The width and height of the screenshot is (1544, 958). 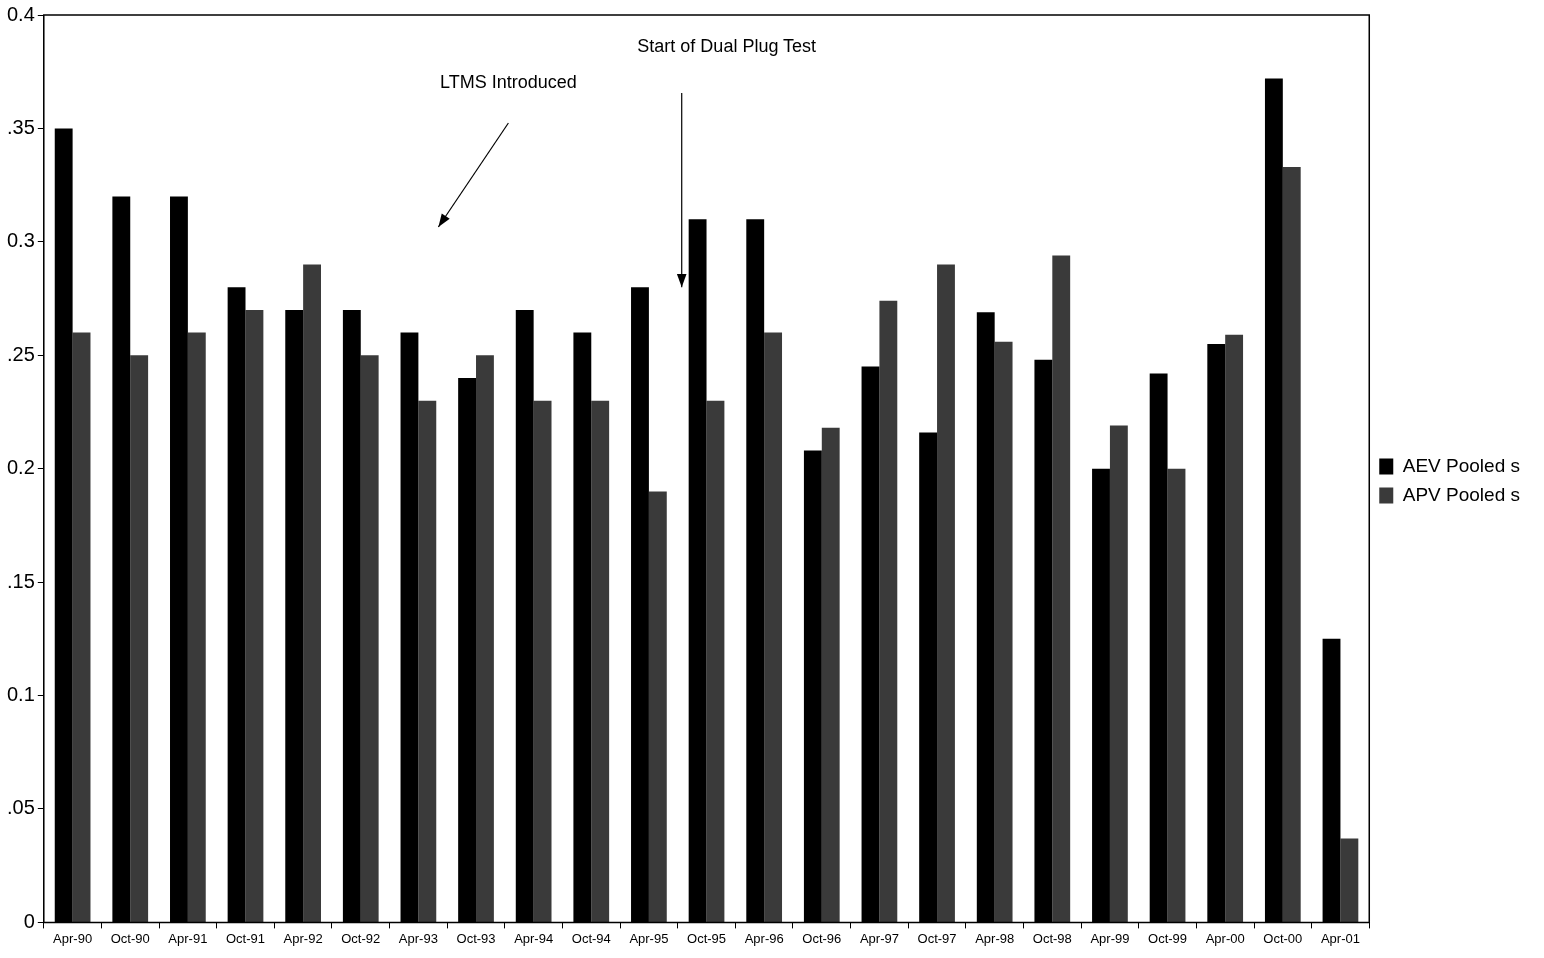 I want to click on y-tick-label: 0.1, so click(x=20, y=694).